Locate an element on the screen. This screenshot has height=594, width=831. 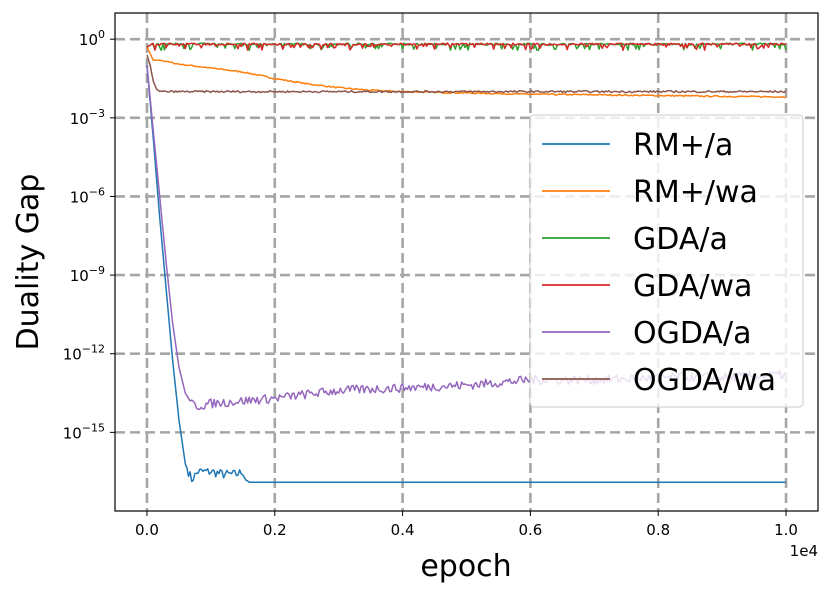
x-tick-label: 0.2 is located at coordinates (275, 530).